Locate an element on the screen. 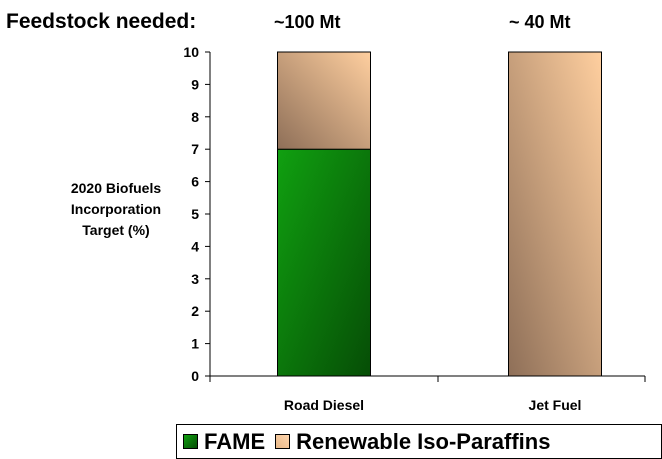  y-axis-label-line: Target (%) is located at coordinates (116, 230).